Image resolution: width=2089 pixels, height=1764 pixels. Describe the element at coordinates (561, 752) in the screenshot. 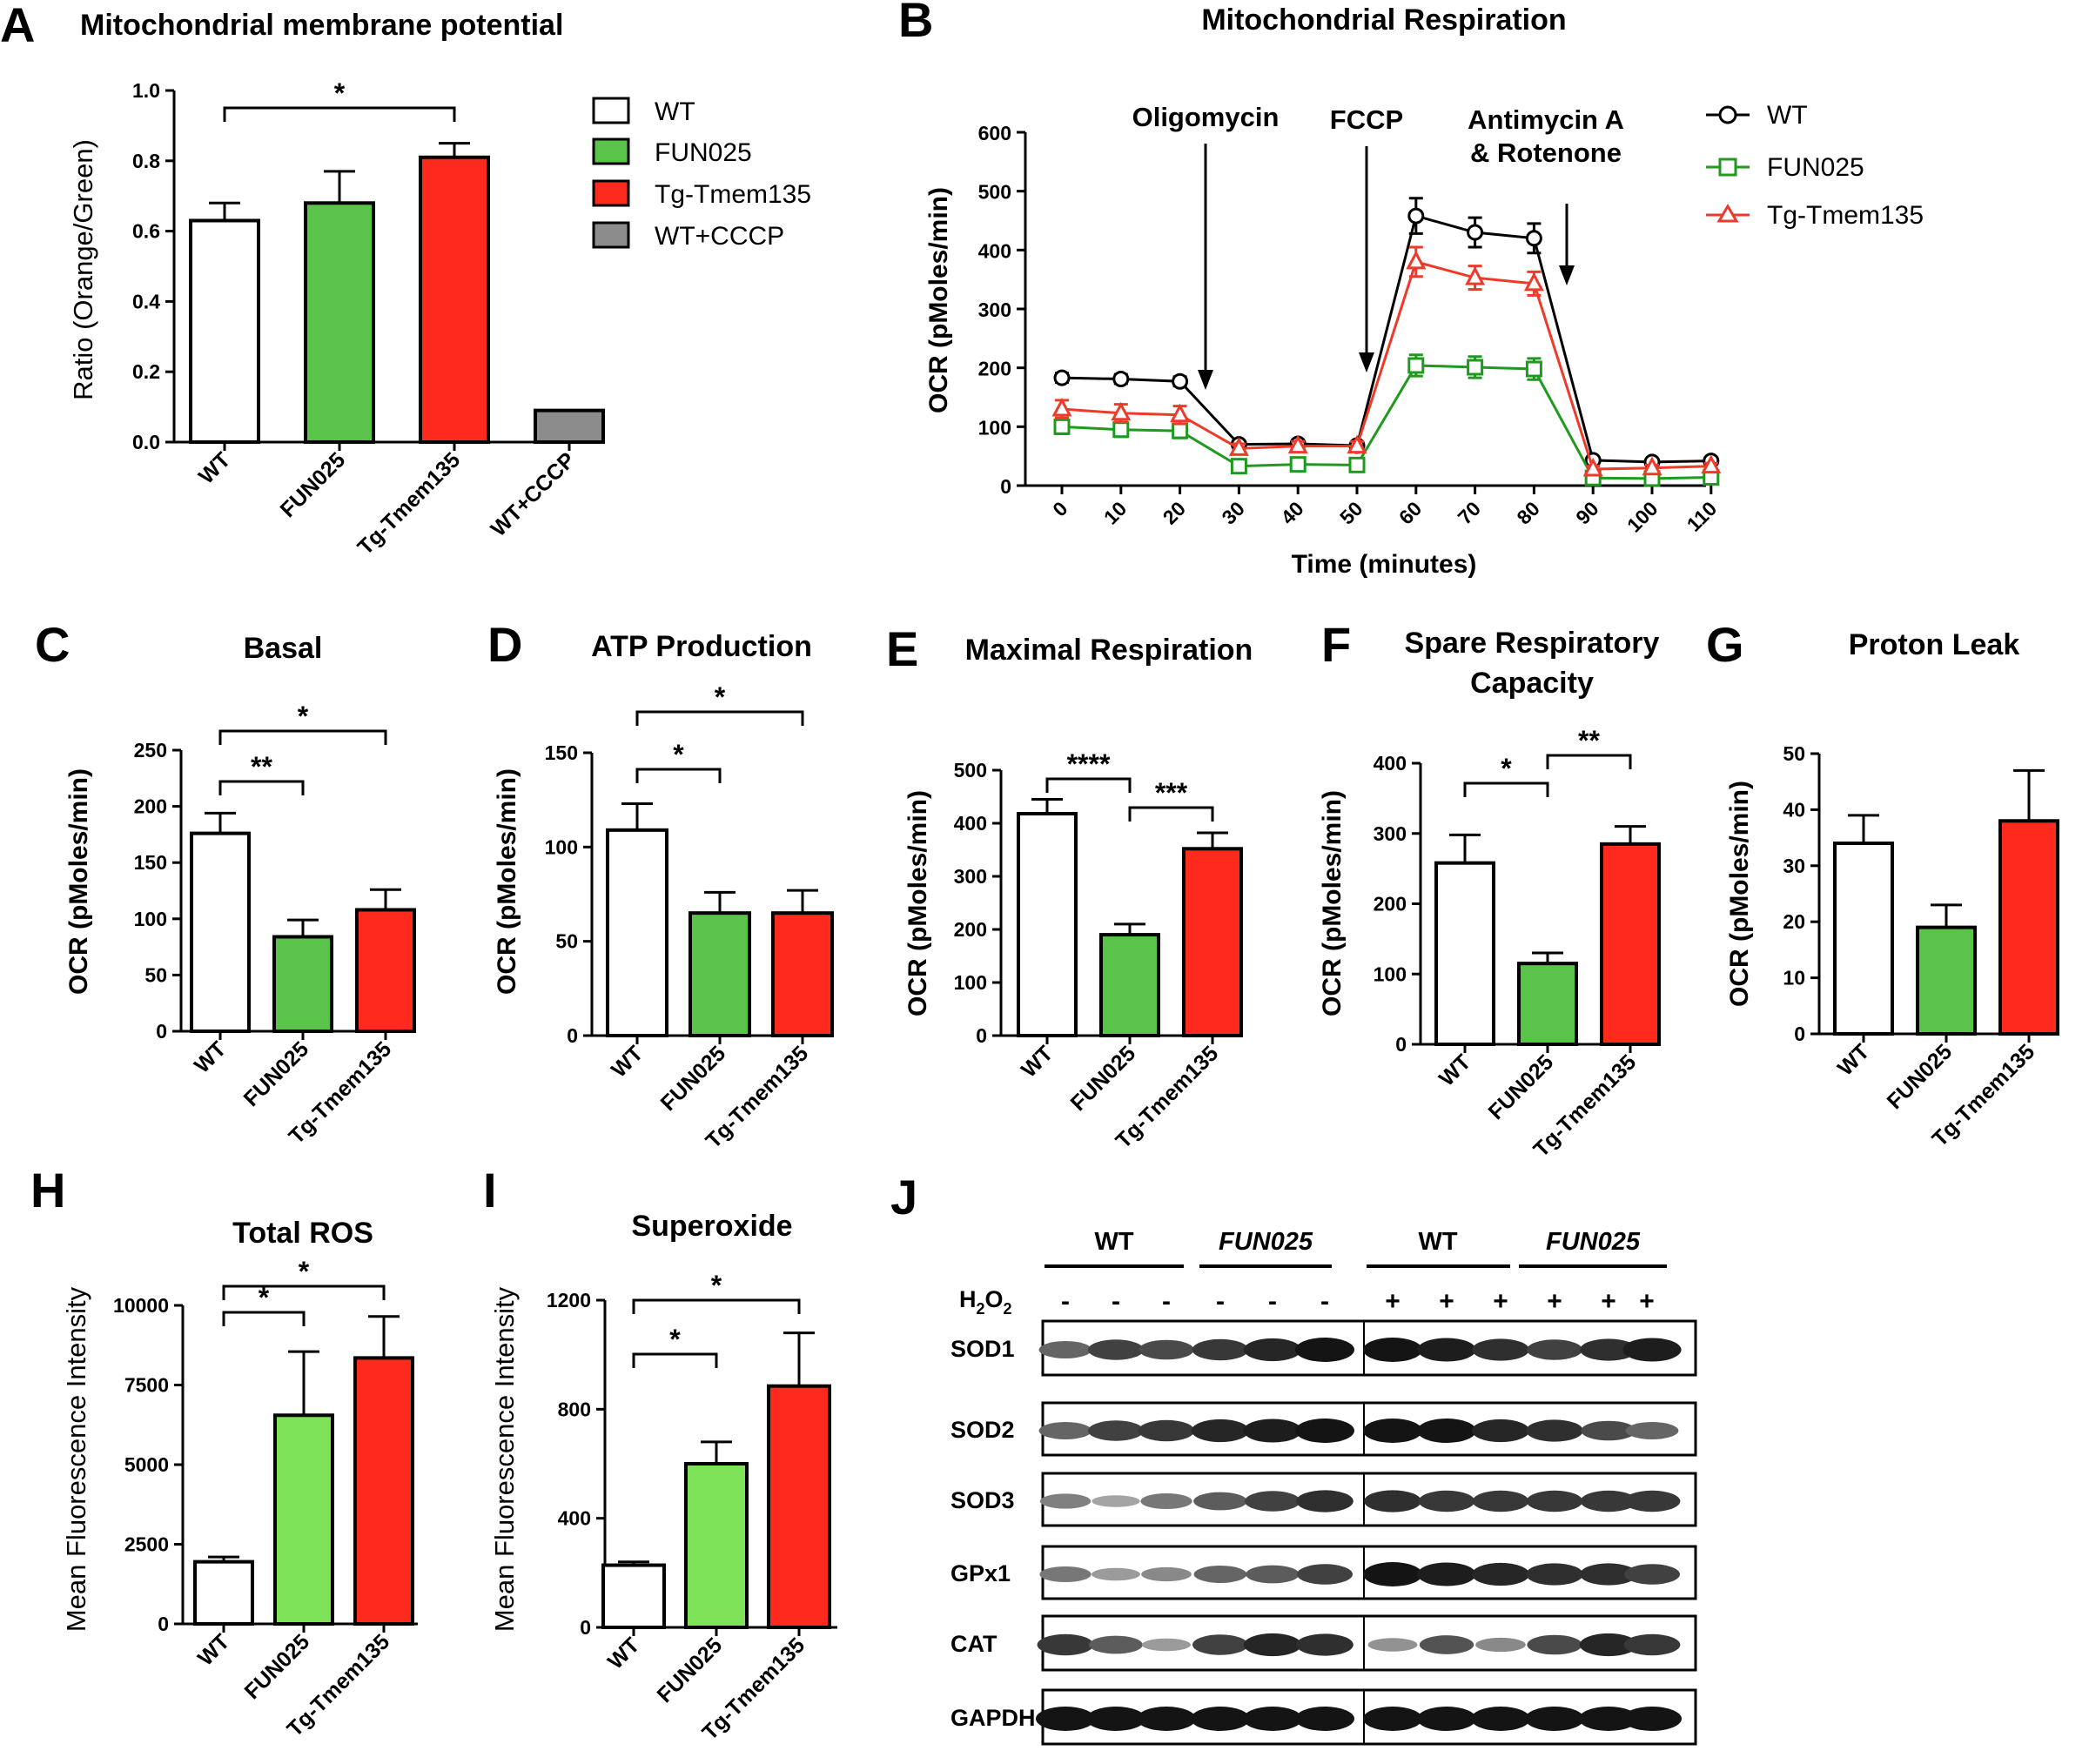

I see `panel-d-y-tick-label: 150` at that location.